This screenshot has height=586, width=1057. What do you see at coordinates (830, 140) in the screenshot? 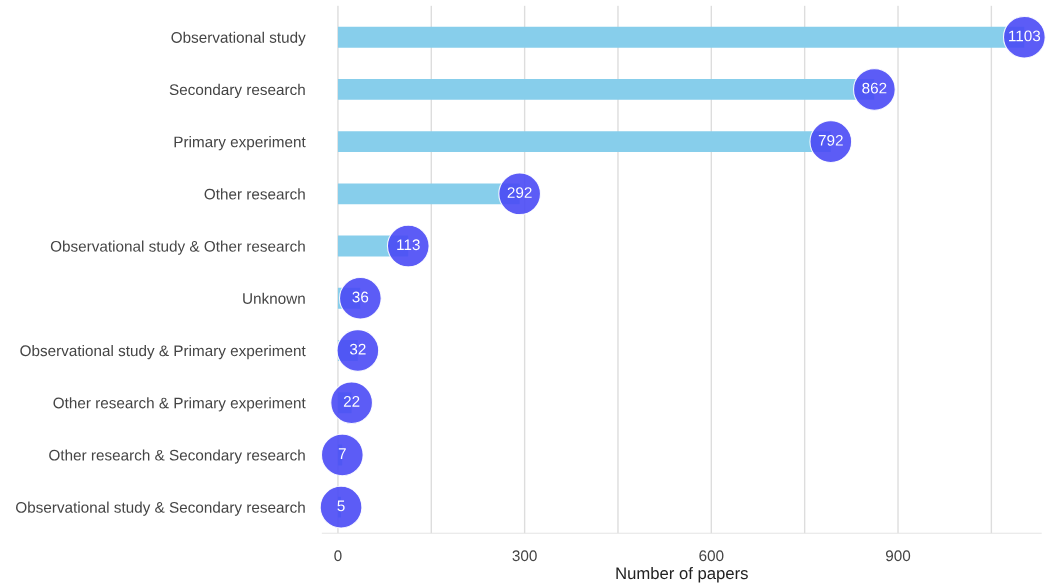
I see `data-label: 792` at bounding box center [830, 140].